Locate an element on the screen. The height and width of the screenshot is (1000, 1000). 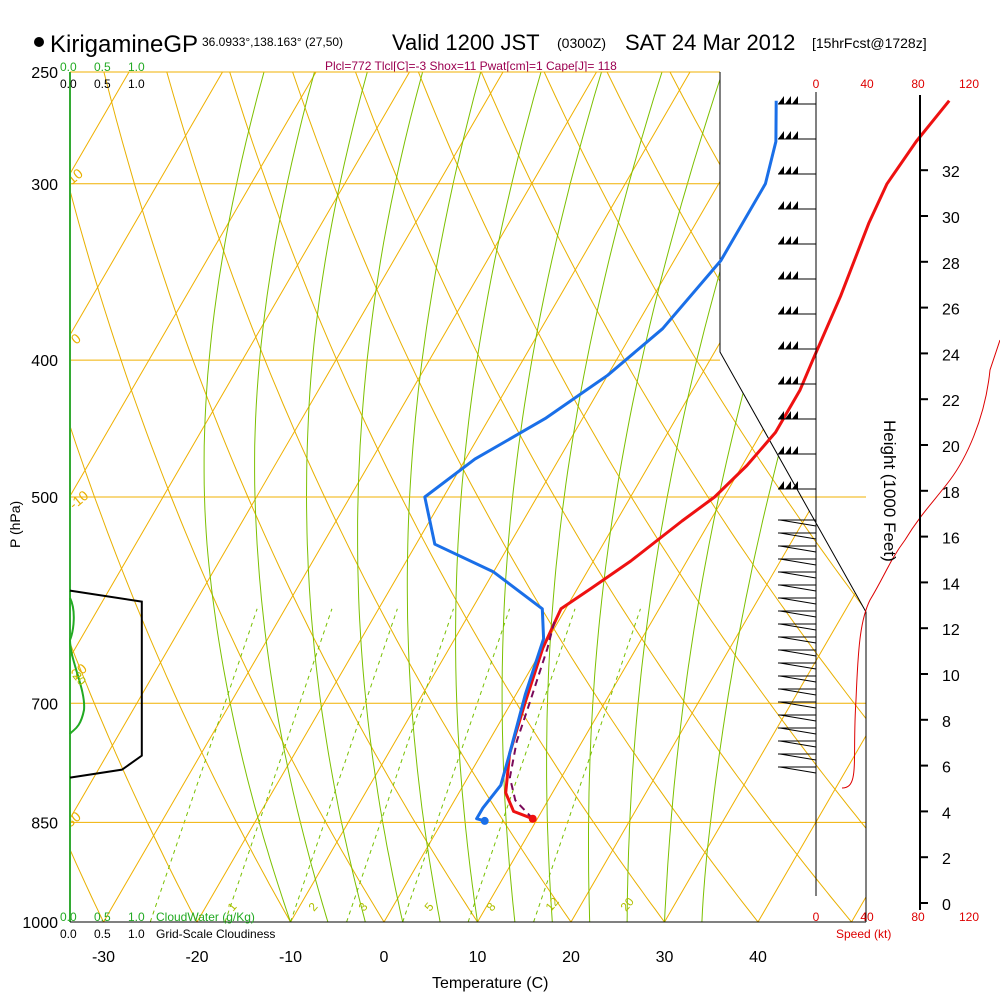
station-name: KirigamineGP is located at coordinates (124, 44).